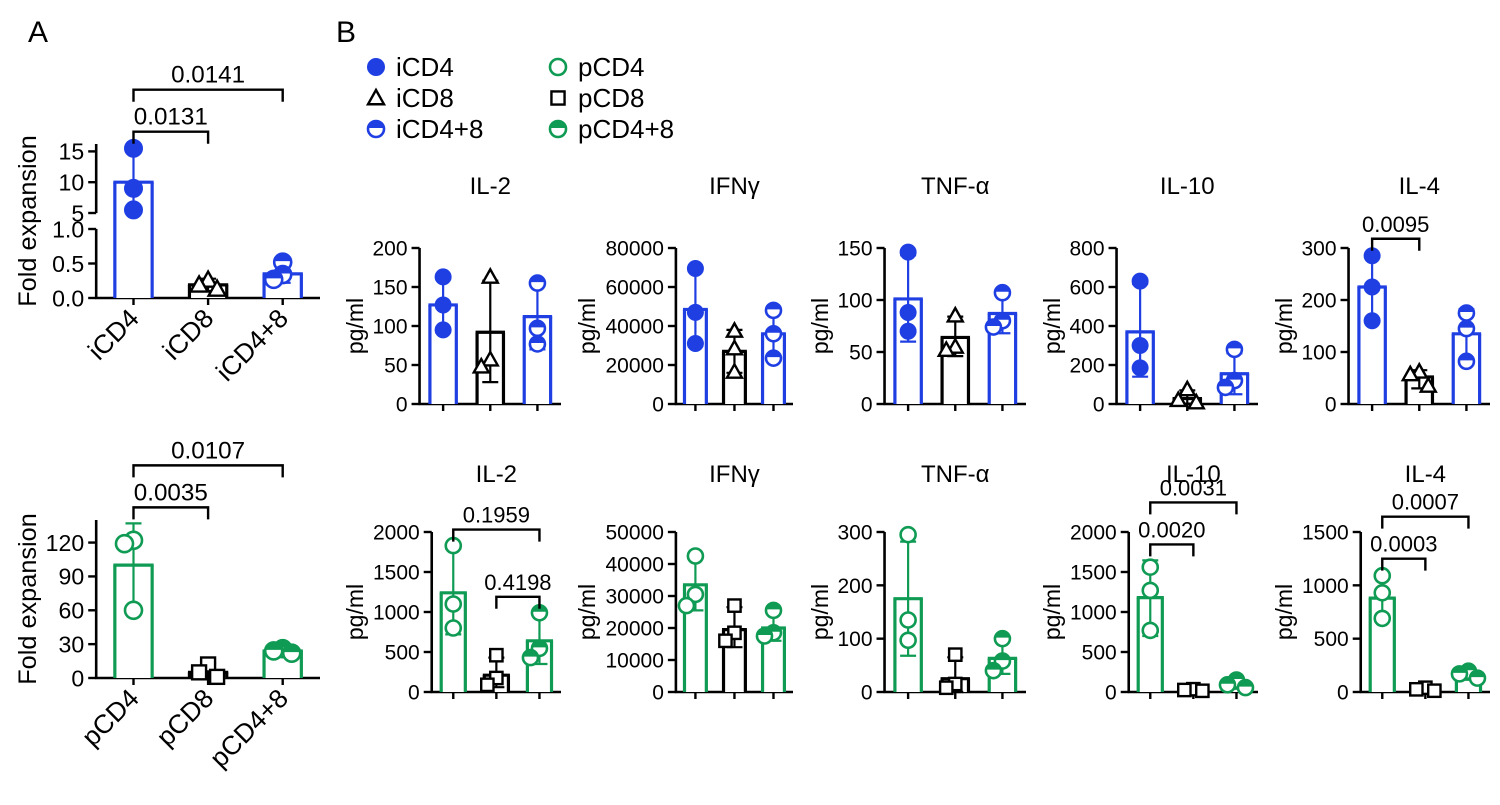  Describe the element at coordinates (688, 289) in the screenshot. I see `chart-b_top_ifng: 0 20000 40000 60000 80000 pg/ml IFNγ` at that location.